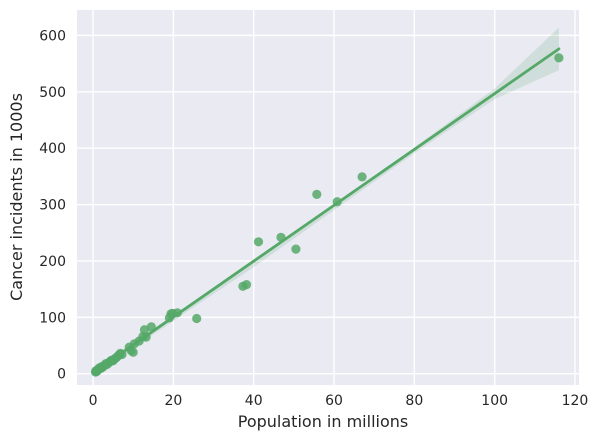 This screenshot has height=441, width=589. I want to click on x-axis-label: Population in millions, so click(323, 421).